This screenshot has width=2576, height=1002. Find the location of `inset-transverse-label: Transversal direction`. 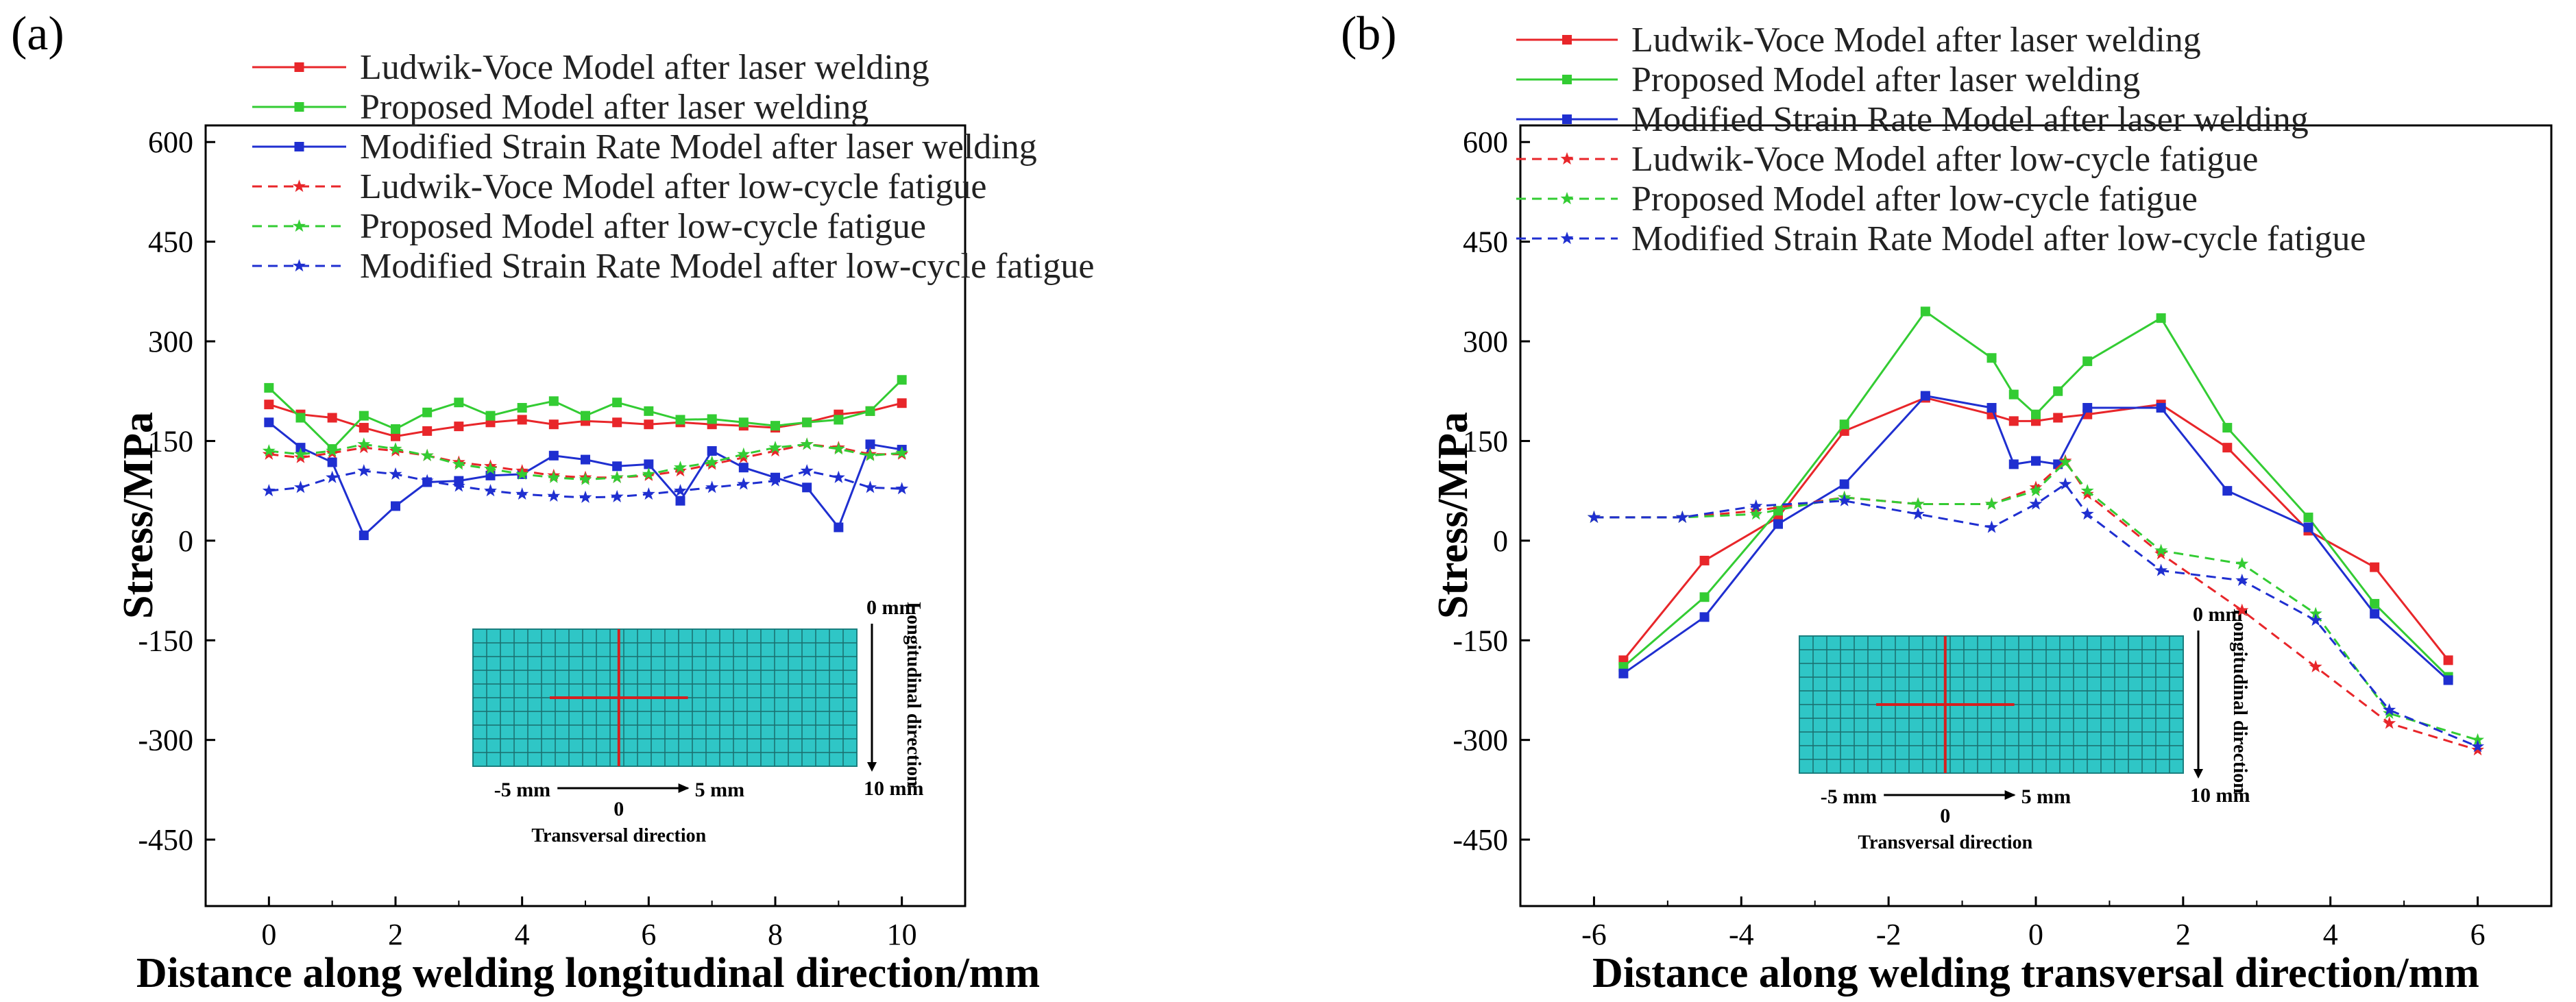

inset-transverse-label: Transversal direction is located at coordinates (618, 835).